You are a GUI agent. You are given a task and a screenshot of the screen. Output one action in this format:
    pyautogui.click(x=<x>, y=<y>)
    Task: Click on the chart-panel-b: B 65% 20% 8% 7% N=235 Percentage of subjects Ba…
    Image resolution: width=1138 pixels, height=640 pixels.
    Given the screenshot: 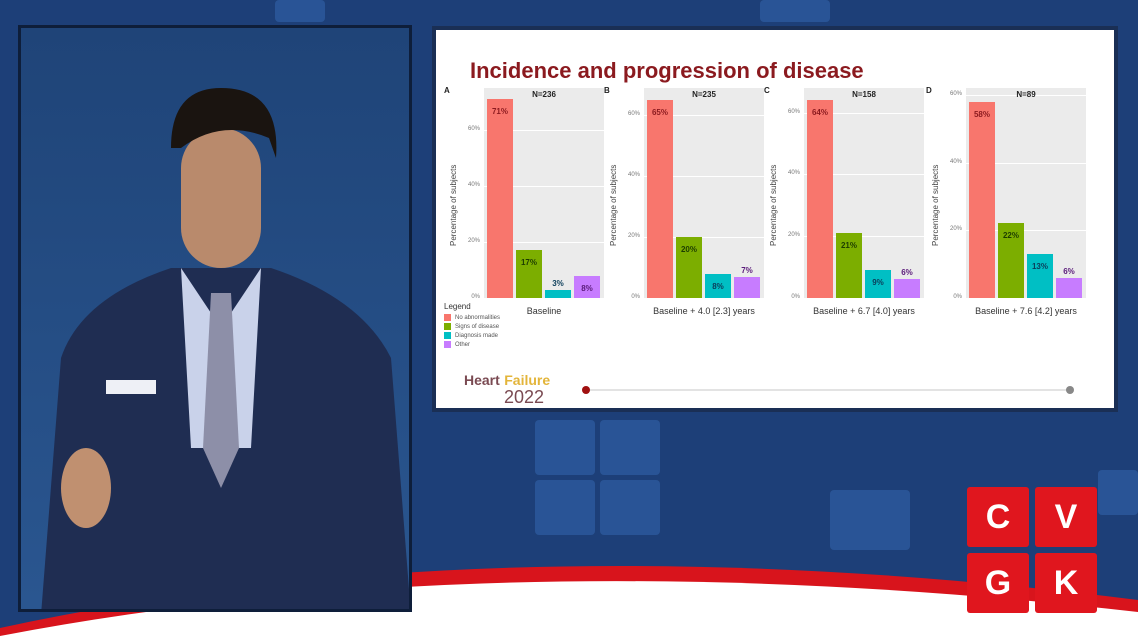 What is the action you would take?
    pyautogui.click(x=684, y=201)
    